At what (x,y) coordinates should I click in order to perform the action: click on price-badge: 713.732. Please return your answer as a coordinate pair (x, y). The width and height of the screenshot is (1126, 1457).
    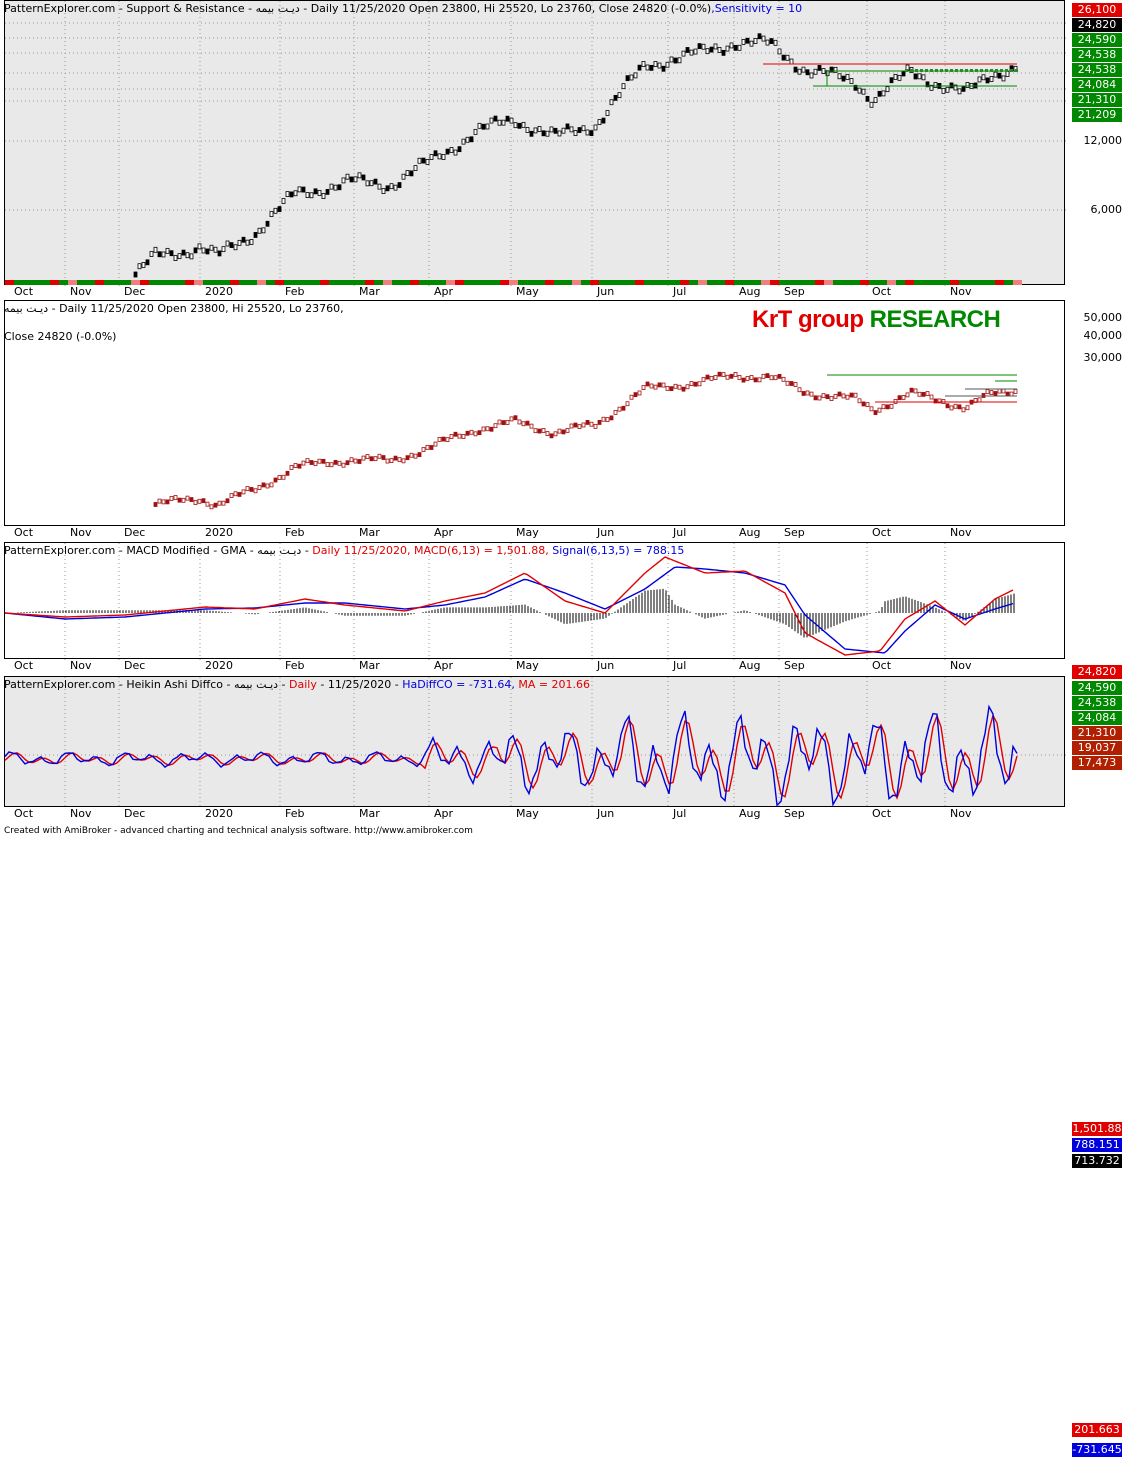
    Looking at the image, I should click on (1097, 1161).